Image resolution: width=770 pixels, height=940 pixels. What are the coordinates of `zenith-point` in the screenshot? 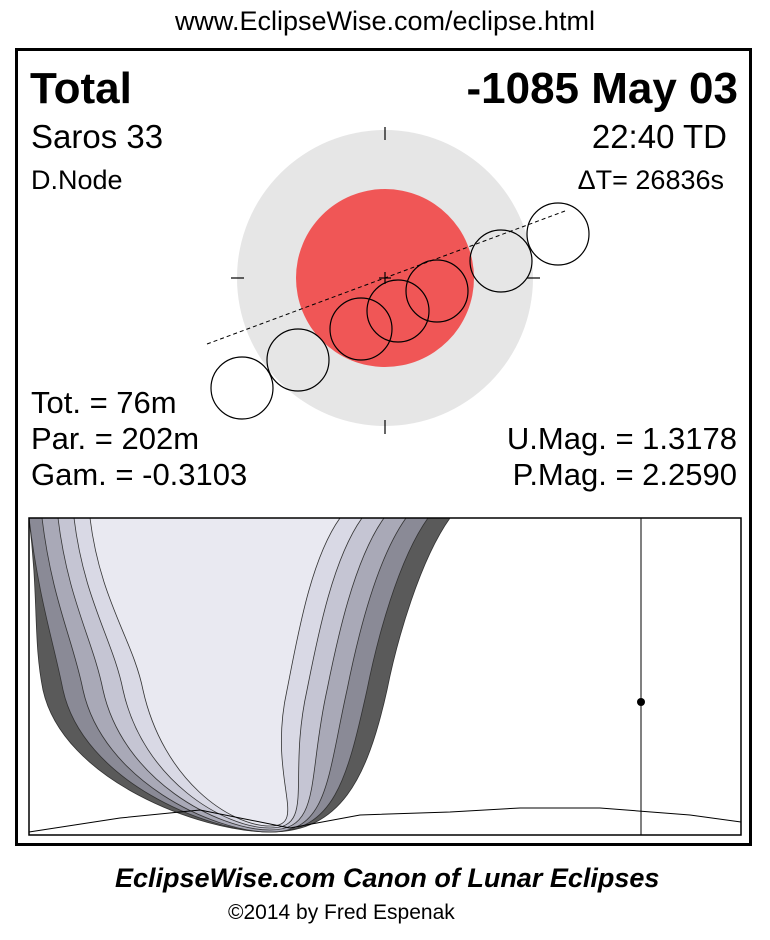 It's located at (641, 702).